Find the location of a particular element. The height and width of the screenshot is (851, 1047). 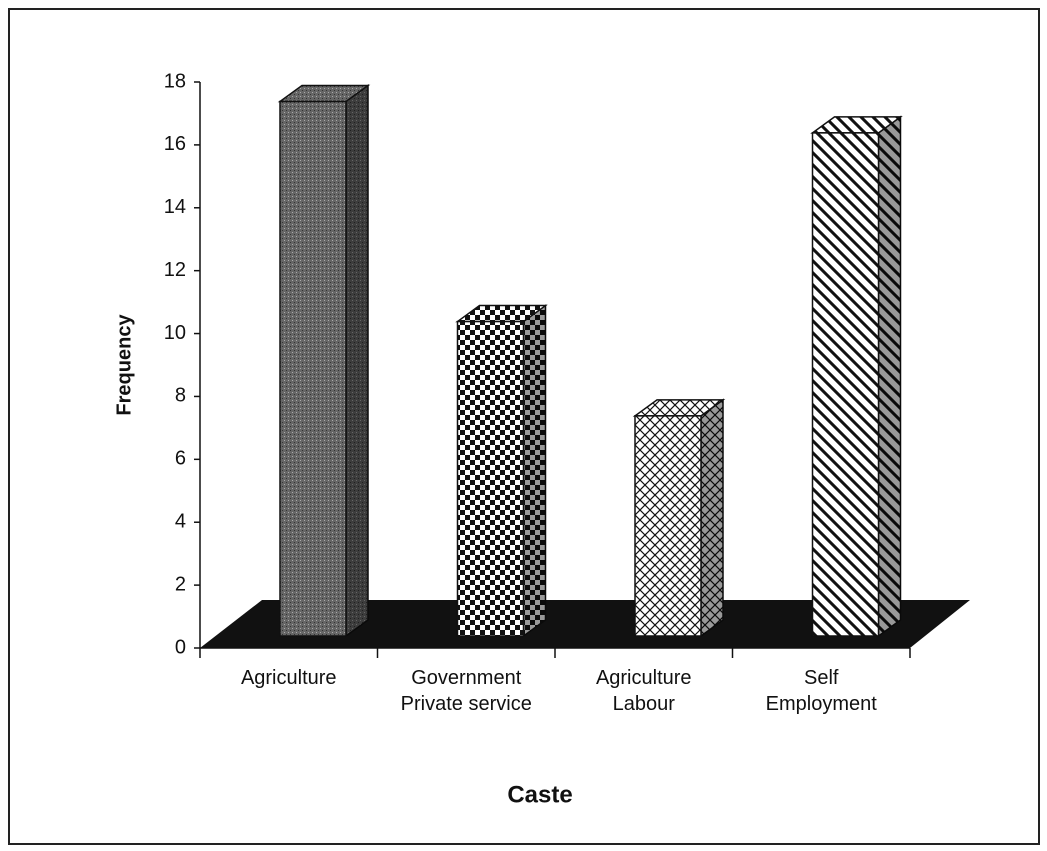

y-tick-label: 0 is located at coordinates (180, 647).